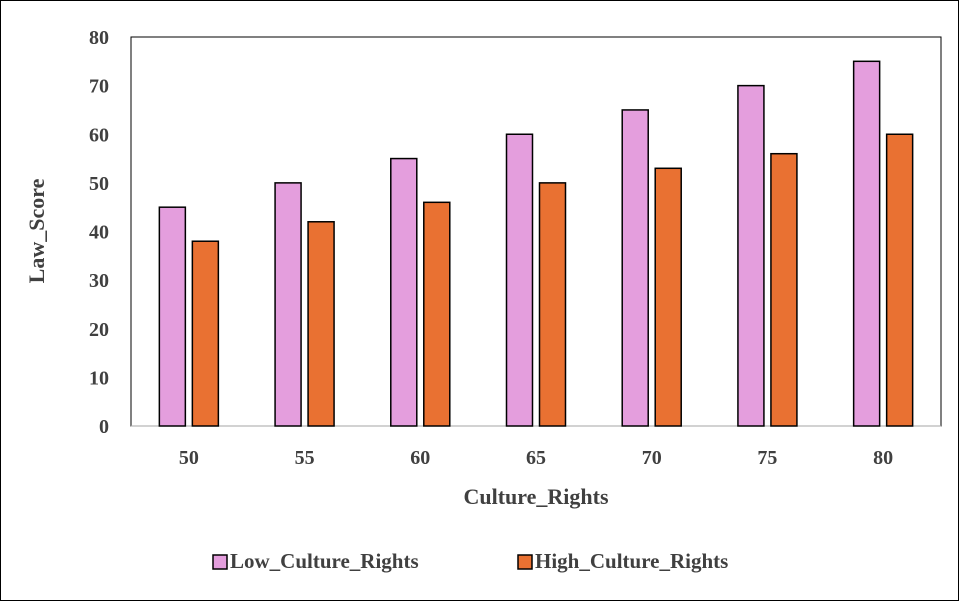 This screenshot has height=601, width=959. Describe the element at coordinates (99, 378) in the screenshot. I see `y-tick-label: 10` at that location.